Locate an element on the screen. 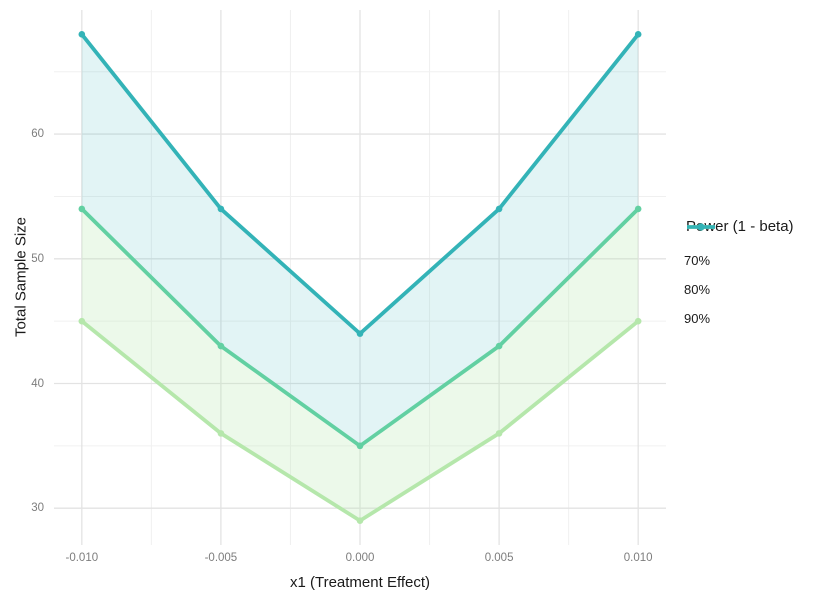 This screenshot has height=600, width=840. legend: Power (1 - beta) 70% 80% 90% is located at coordinates (759, 278).